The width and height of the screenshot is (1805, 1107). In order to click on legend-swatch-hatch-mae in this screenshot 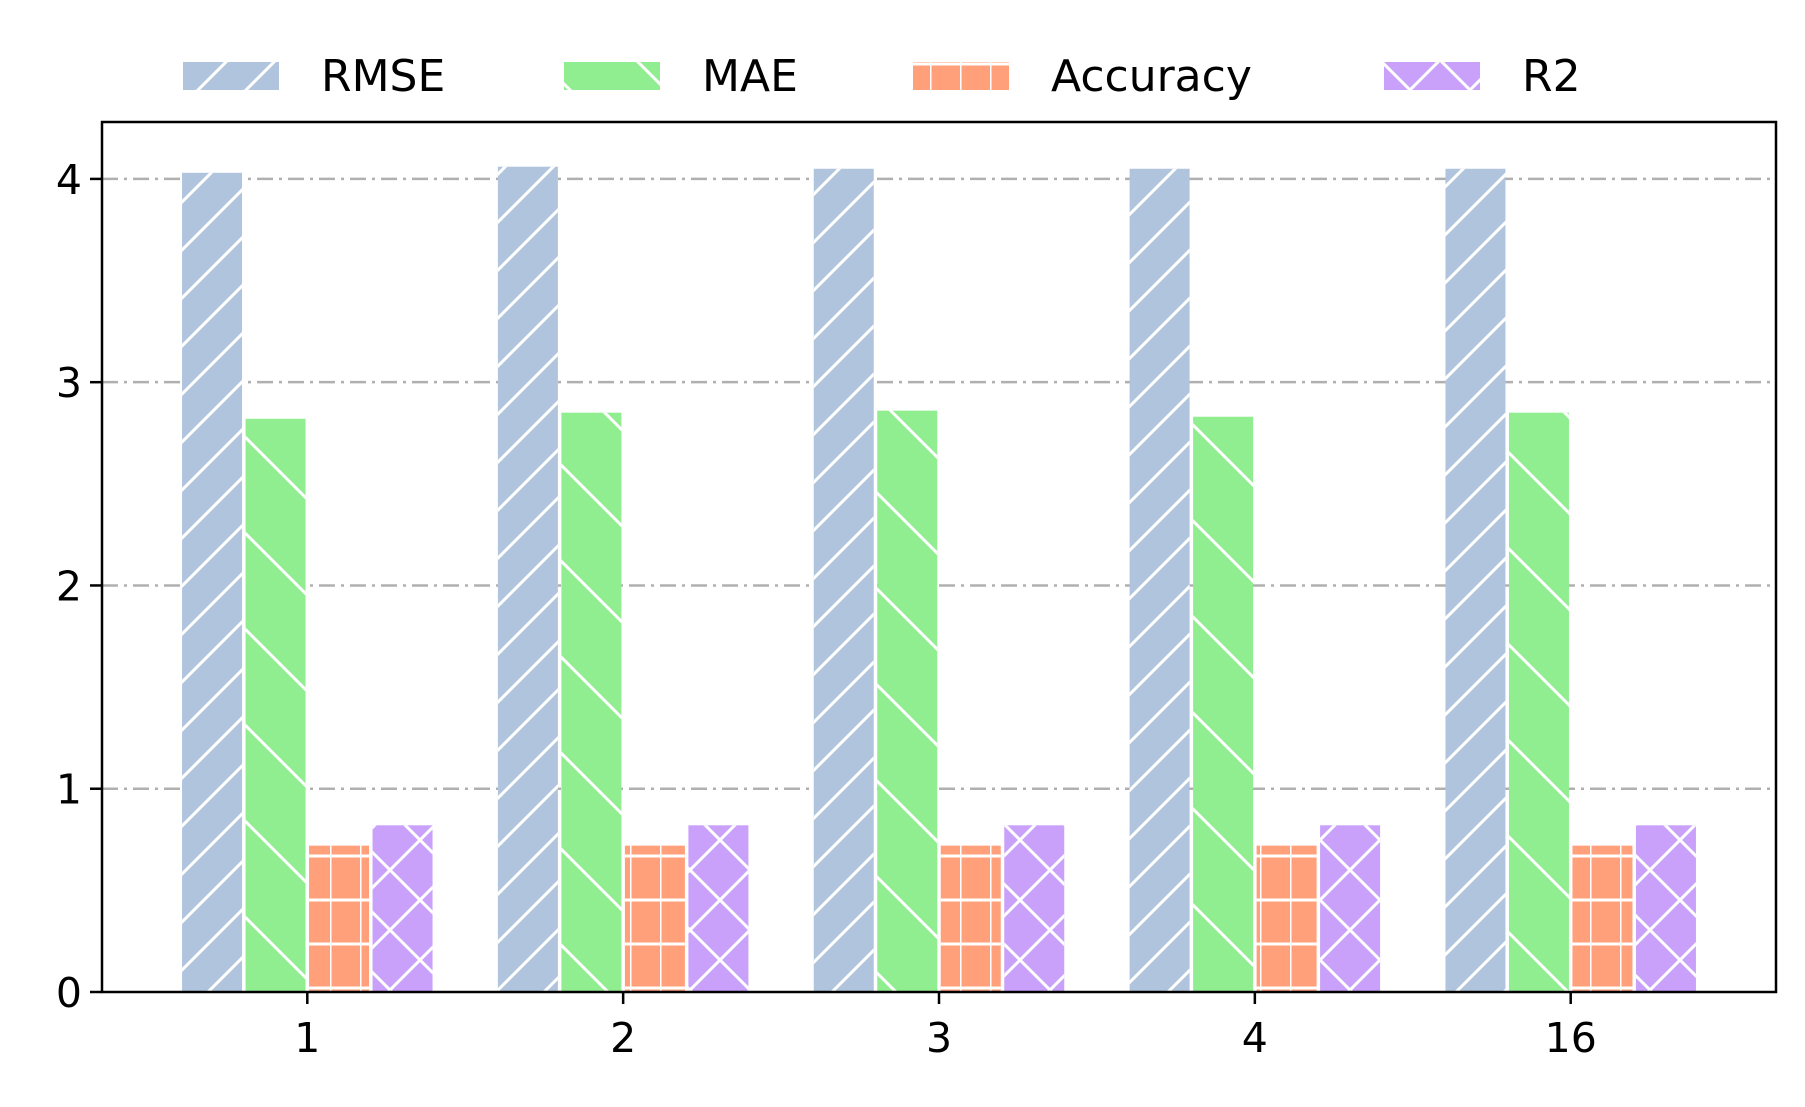, I will do `click(612, 76)`.